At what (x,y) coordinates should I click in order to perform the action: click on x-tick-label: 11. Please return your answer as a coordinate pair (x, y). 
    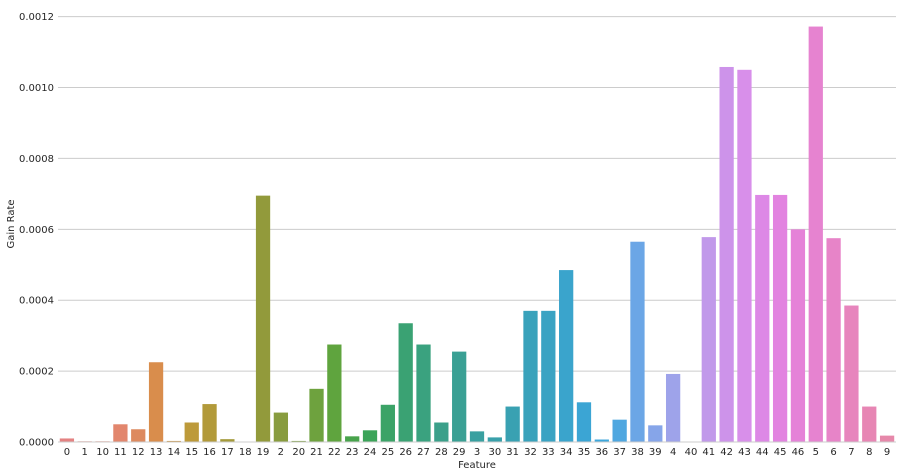
    Looking at the image, I should click on (120, 452).